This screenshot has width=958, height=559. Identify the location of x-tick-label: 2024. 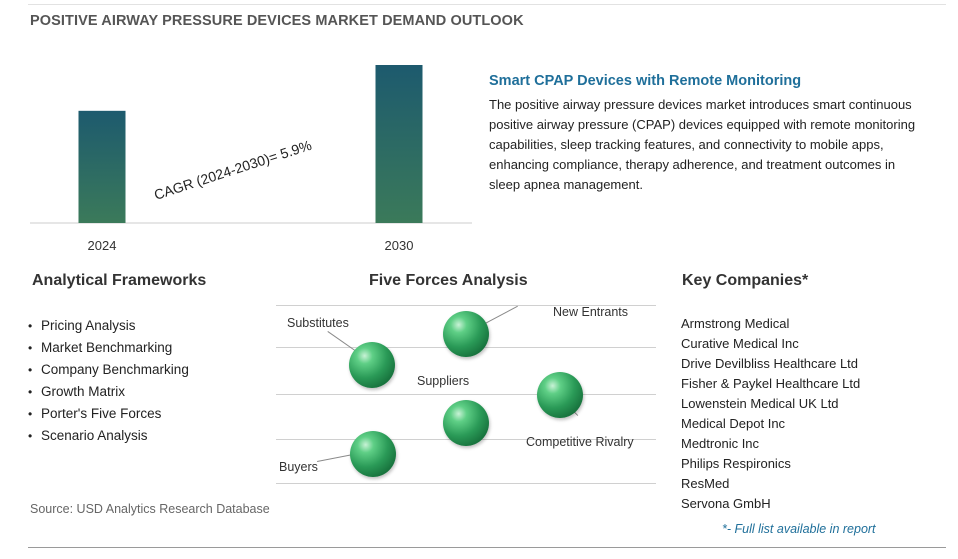
(102, 245).